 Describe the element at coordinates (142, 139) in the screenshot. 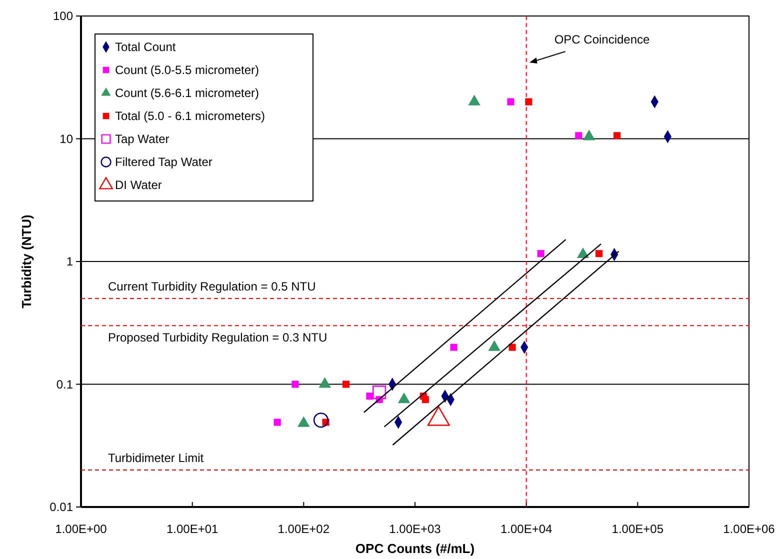

I see `legend-label: Tap Water` at that location.